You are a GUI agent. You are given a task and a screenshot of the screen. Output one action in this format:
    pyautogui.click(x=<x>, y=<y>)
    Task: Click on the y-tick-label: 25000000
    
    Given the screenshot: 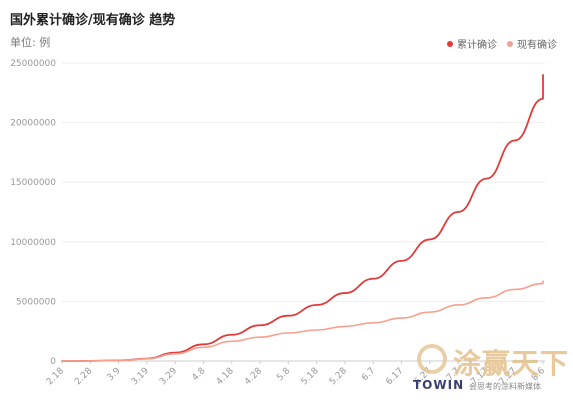 What is the action you would take?
    pyautogui.click(x=33, y=64)
    